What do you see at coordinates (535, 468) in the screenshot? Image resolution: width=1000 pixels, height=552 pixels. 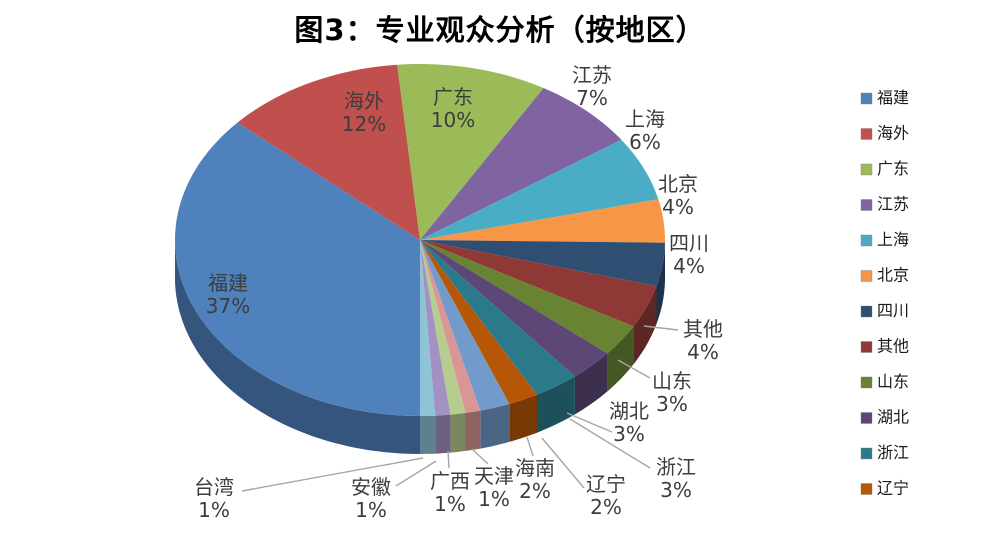 I see `slice-label-海南: 海南` at bounding box center [535, 468].